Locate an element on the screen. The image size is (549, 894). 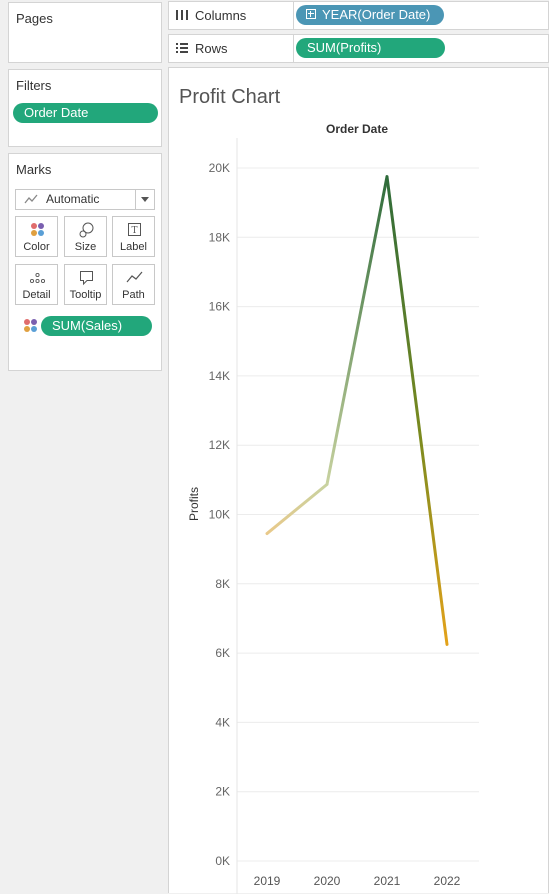
size-circles-icon is located at coordinates (86, 230).